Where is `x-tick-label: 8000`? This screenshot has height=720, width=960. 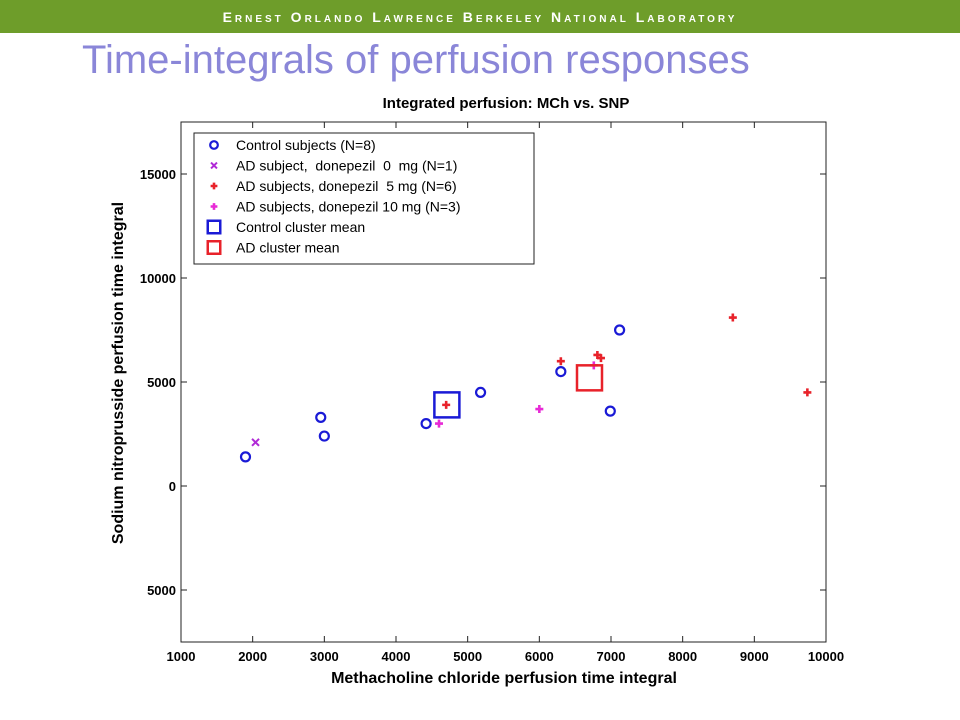
x-tick-label: 8000 is located at coordinates (682, 656).